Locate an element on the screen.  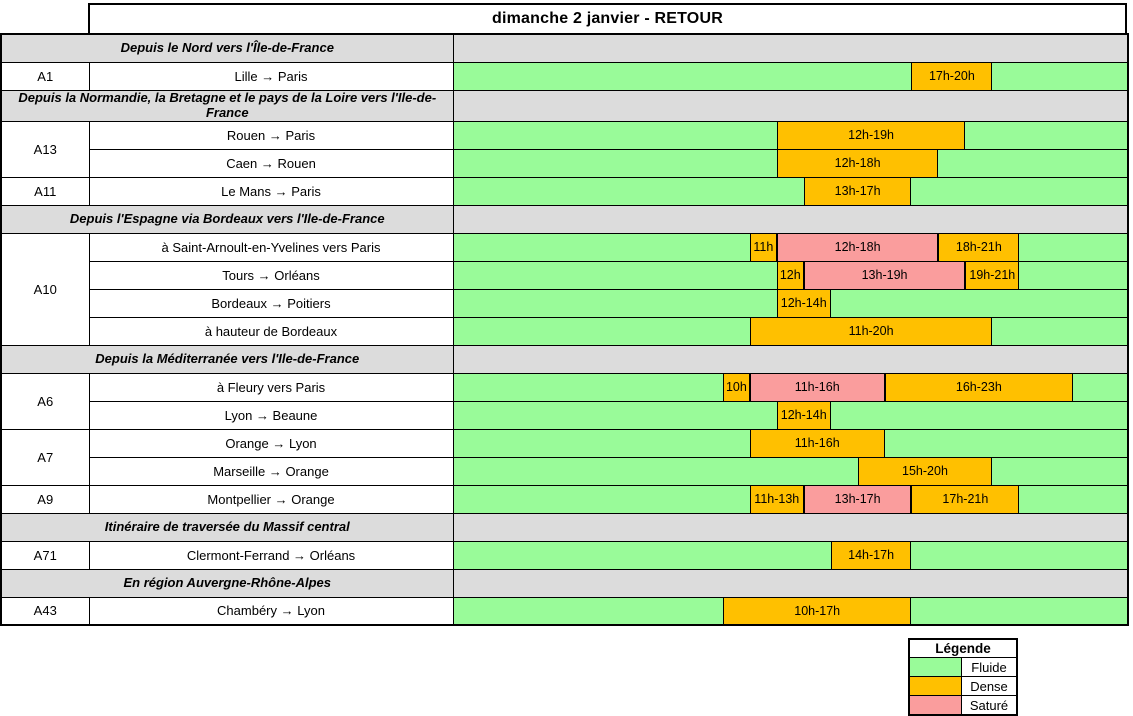
timeline-cell: 11h-13h 13h-17h 17h-21h is located at coordinates (790, 499).